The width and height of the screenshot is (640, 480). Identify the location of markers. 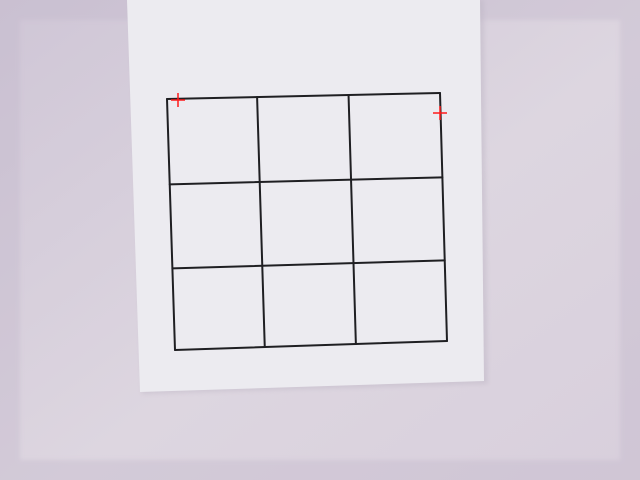
(309, 106).